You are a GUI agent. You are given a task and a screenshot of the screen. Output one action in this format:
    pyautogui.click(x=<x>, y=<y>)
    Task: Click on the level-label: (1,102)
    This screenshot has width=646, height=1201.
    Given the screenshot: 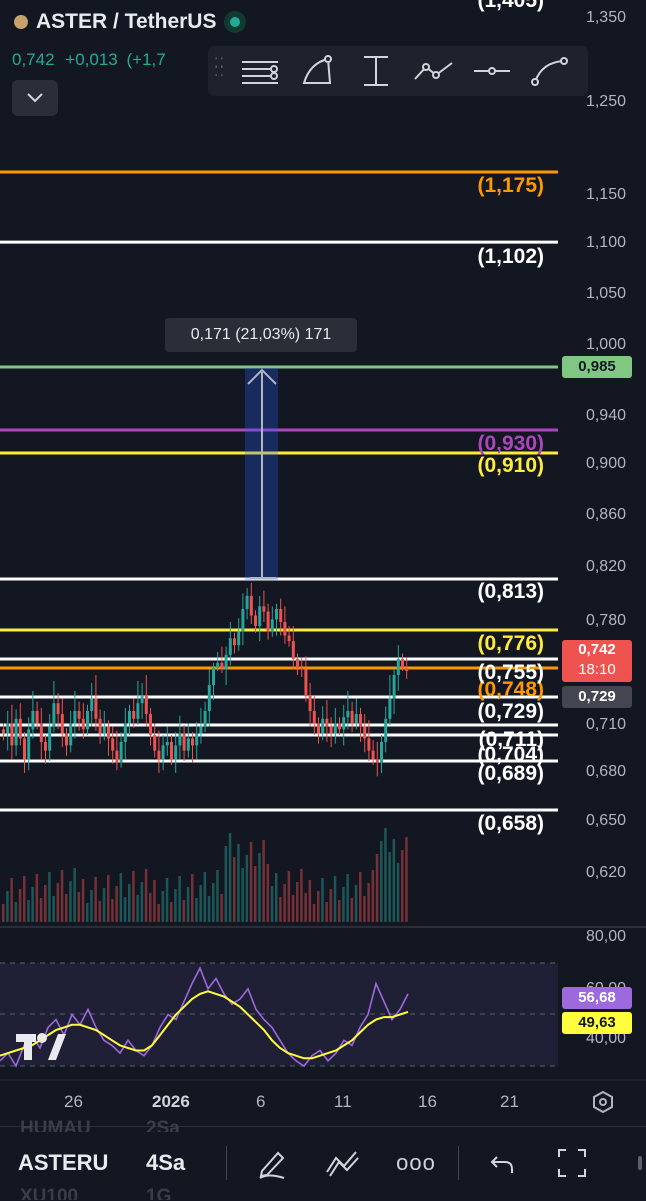 What is the action you would take?
    pyautogui.click(x=510, y=256)
    